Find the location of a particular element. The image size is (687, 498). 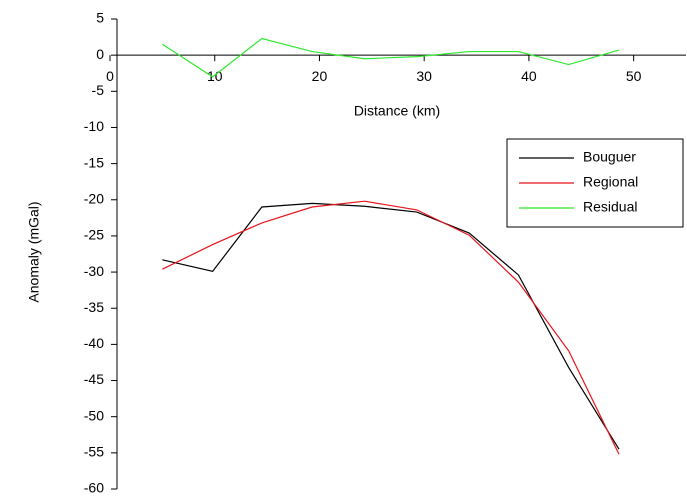

y-tick-label: -55 is located at coordinates (94, 452).